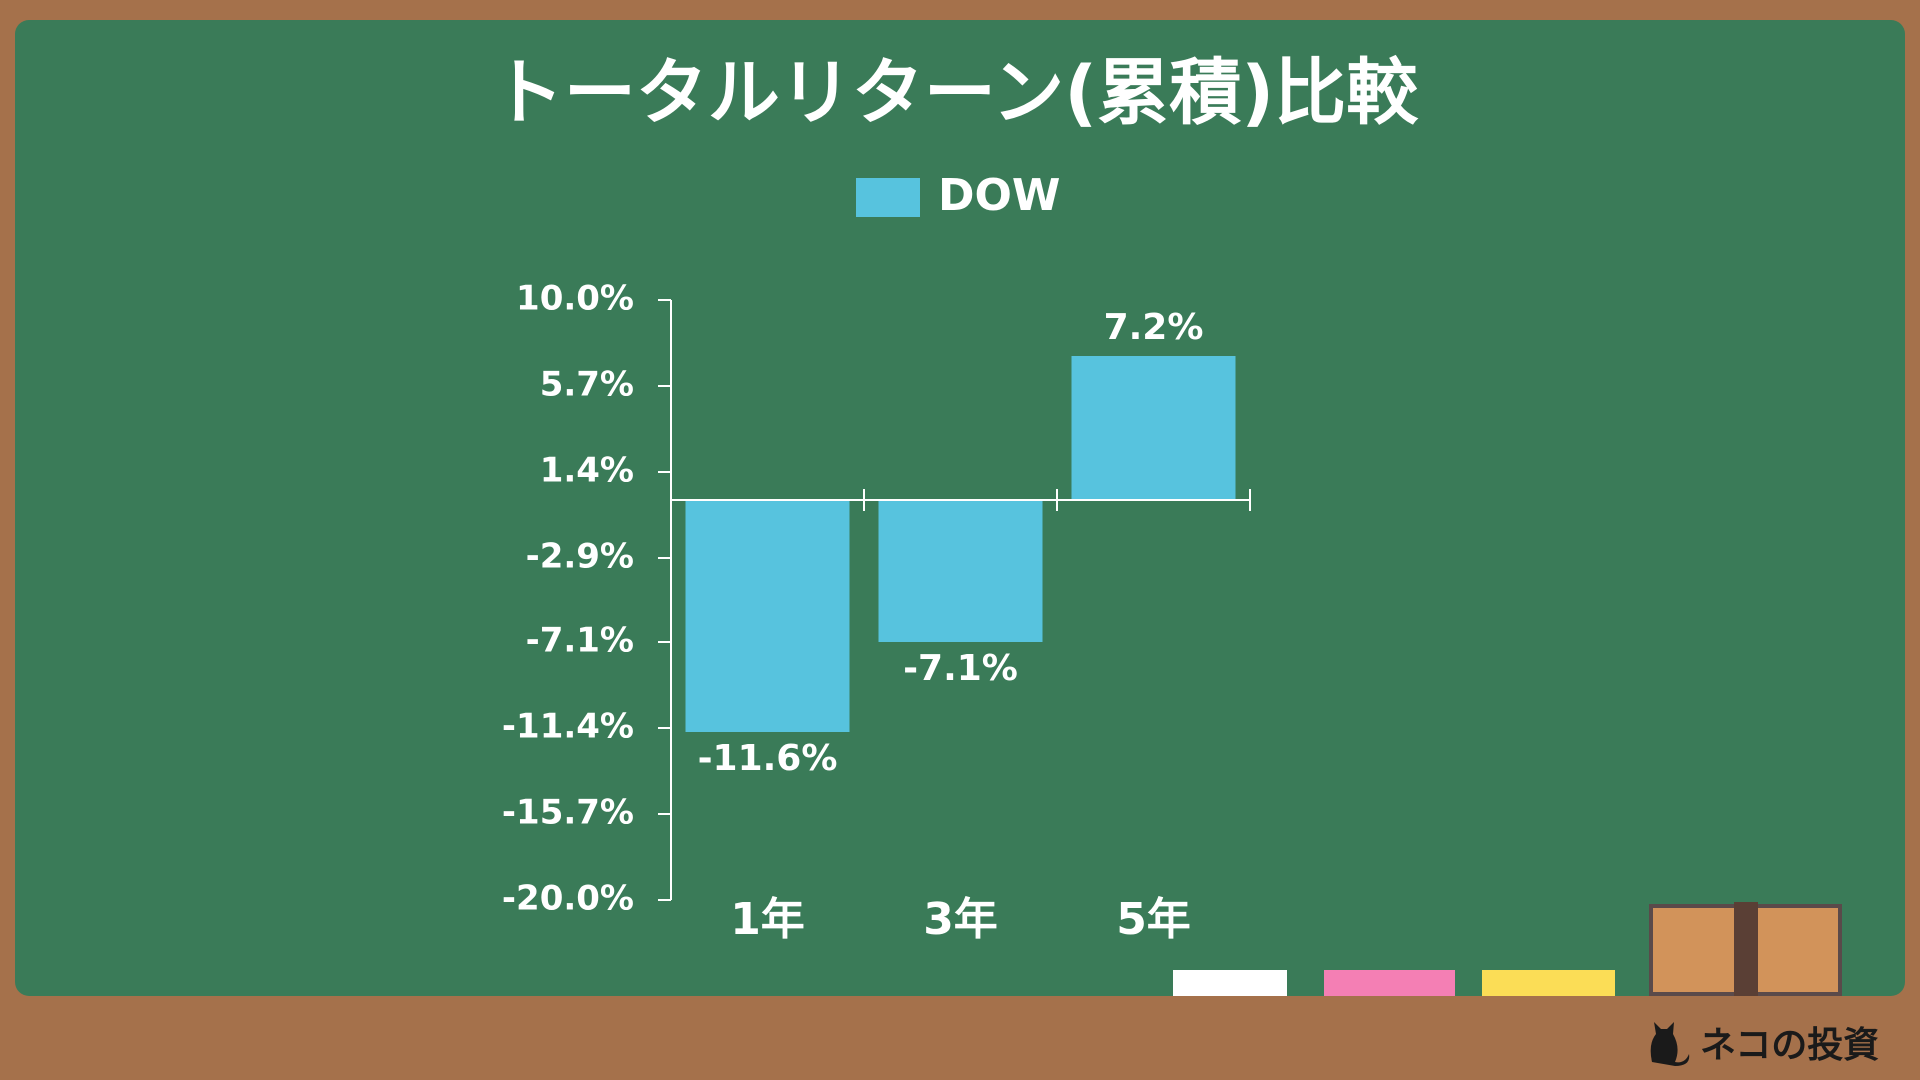  I want to click on value-label: -7.1%, so click(960, 668).